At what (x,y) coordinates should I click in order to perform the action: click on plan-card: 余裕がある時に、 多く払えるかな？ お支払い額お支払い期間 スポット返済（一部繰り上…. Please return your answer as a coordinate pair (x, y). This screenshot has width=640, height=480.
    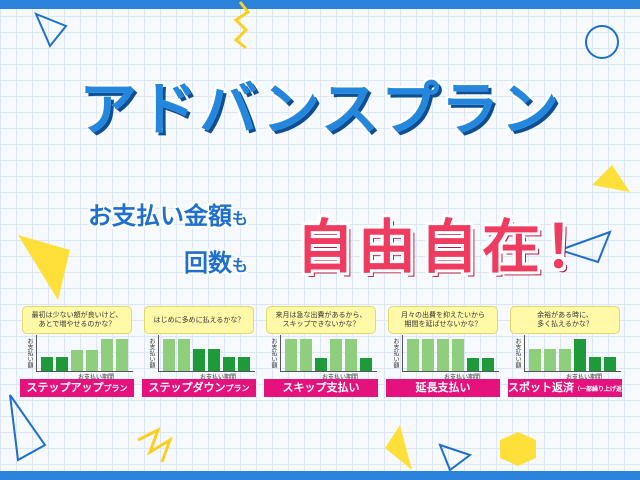
    Looking at the image, I should click on (565, 349).